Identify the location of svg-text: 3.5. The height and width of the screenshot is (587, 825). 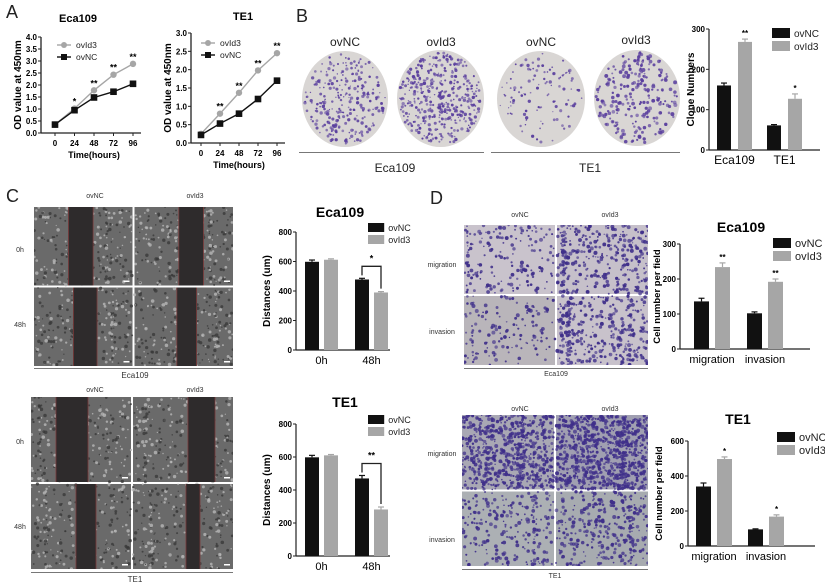
(32, 49).